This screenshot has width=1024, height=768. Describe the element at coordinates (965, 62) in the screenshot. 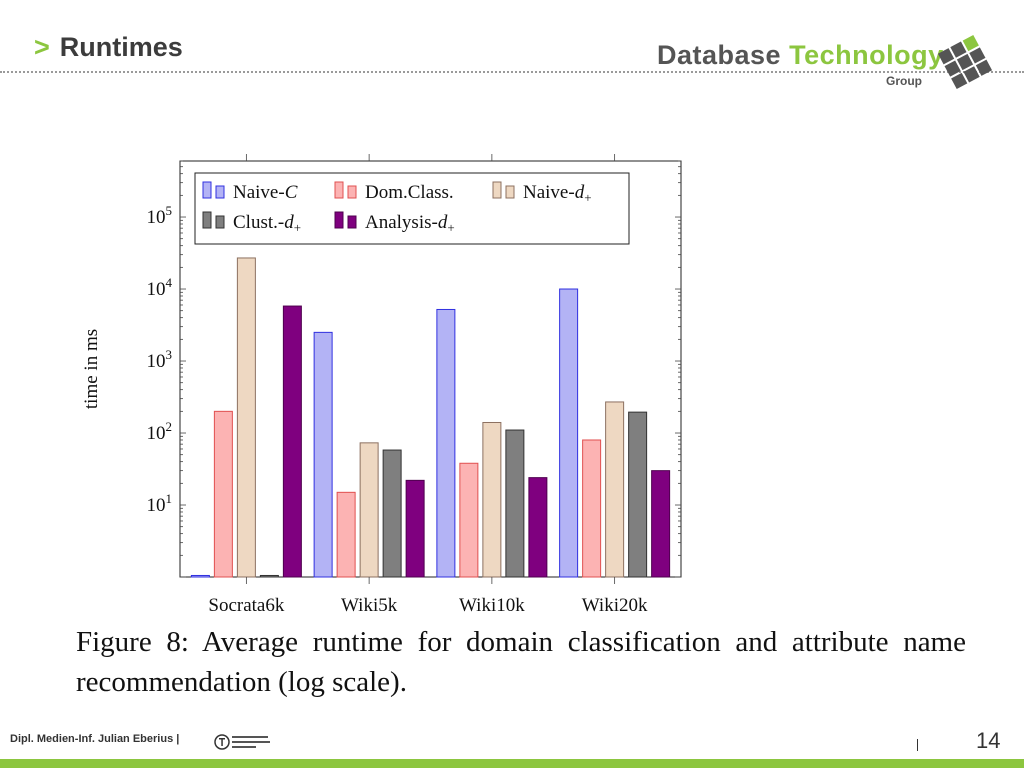

I see `dbtg-logo-icon` at that location.